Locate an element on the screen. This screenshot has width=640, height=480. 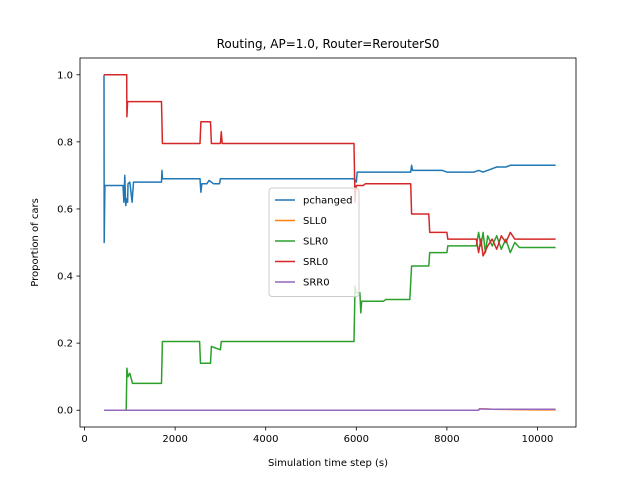
x-tick-label: 4000 is located at coordinates (265, 439).